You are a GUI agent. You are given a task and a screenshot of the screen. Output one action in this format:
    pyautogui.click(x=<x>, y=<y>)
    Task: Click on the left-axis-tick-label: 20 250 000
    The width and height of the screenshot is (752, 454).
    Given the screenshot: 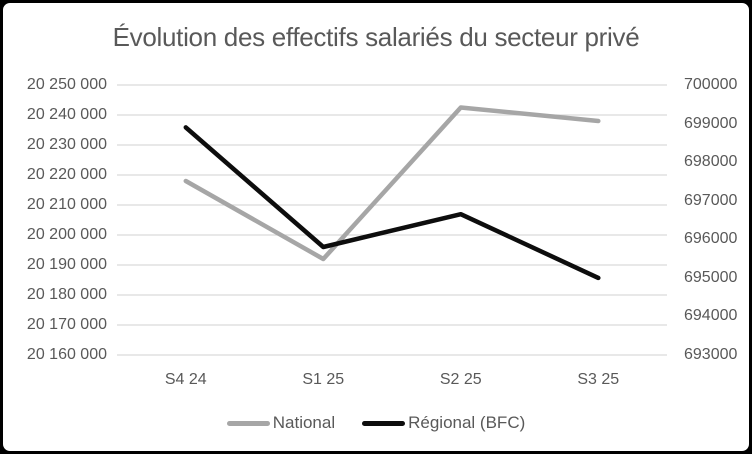 What is the action you would take?
    pyautogui.click(x=66, y=84)
    